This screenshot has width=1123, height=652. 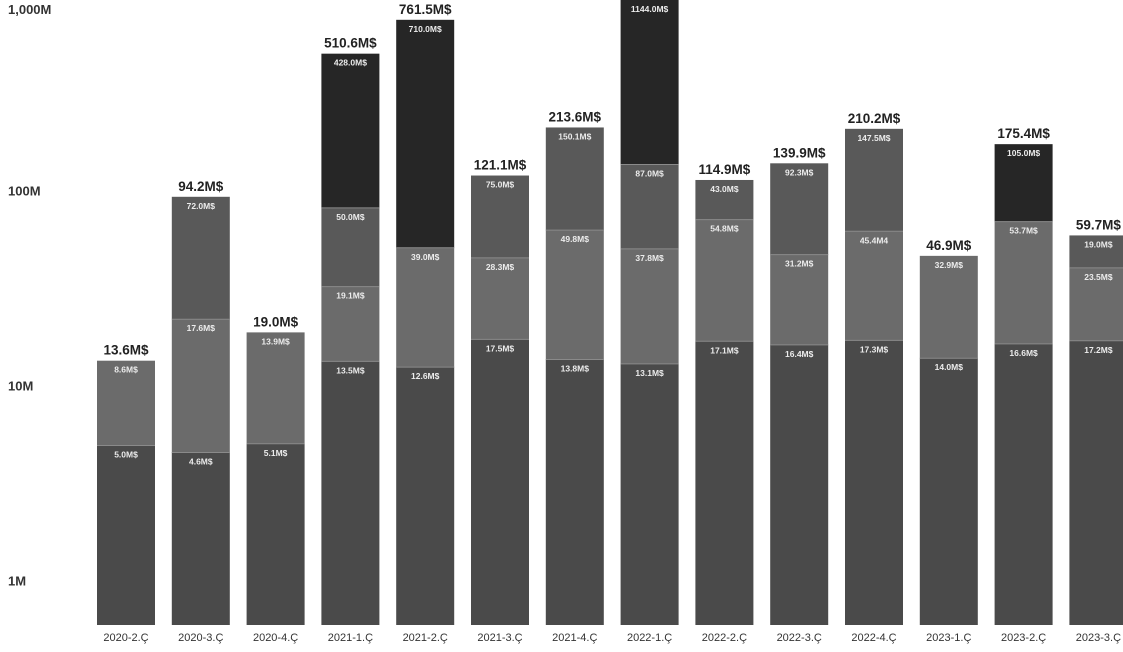 I want to click on segment-value-label: 17.6M$, so click(x=201, y=328).